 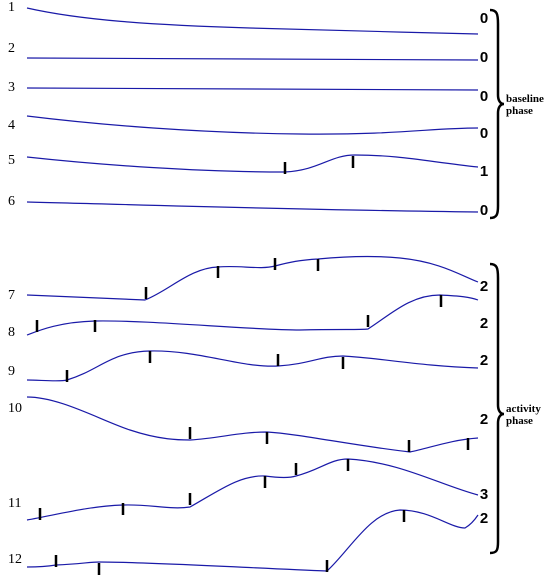 What do you see at coordinates (11, 7) in the screenshot?
I see `row-label: 1` at bounding box center [11, 7].